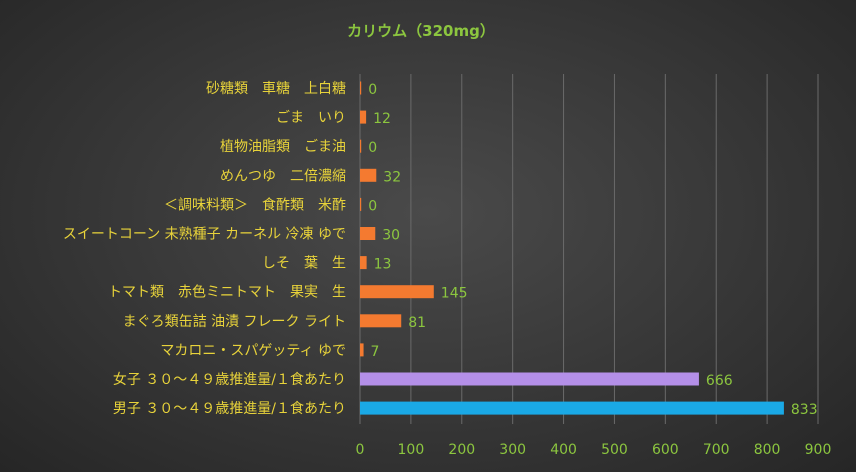 The height and width of the screenshot is (472, 856). I want to click on category-label-2: 植物油脂類 ごま油, so click(283, 147).